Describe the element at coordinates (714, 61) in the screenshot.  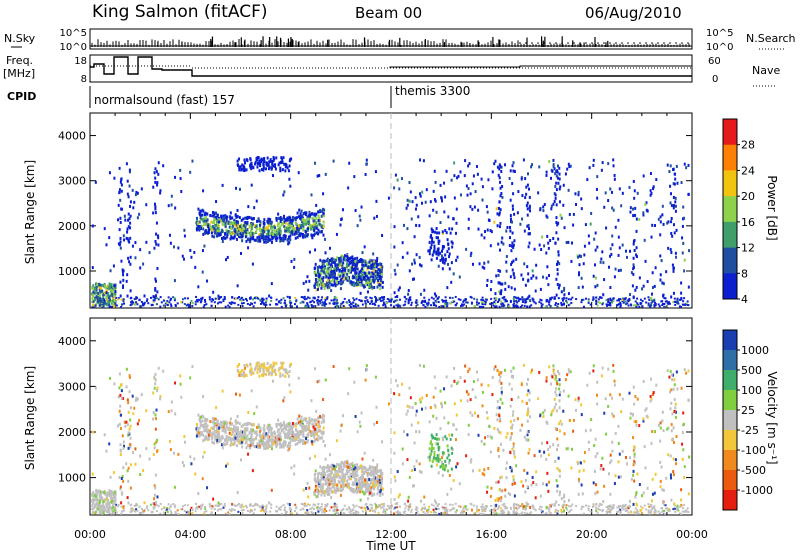
I see `nave-tick-top: 60` at that location.